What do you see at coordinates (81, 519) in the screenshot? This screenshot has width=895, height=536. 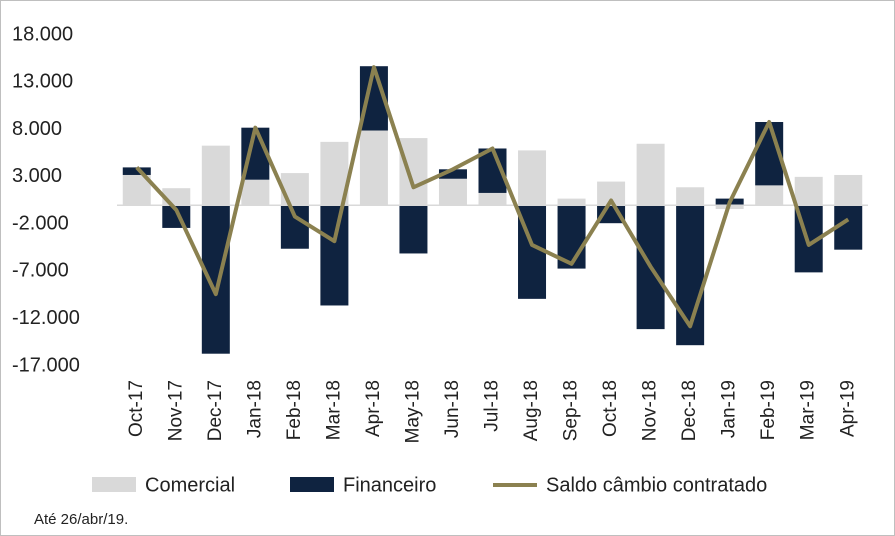 I see `footnote: Até 26/abr/19.` at bounding box center [81, 519].